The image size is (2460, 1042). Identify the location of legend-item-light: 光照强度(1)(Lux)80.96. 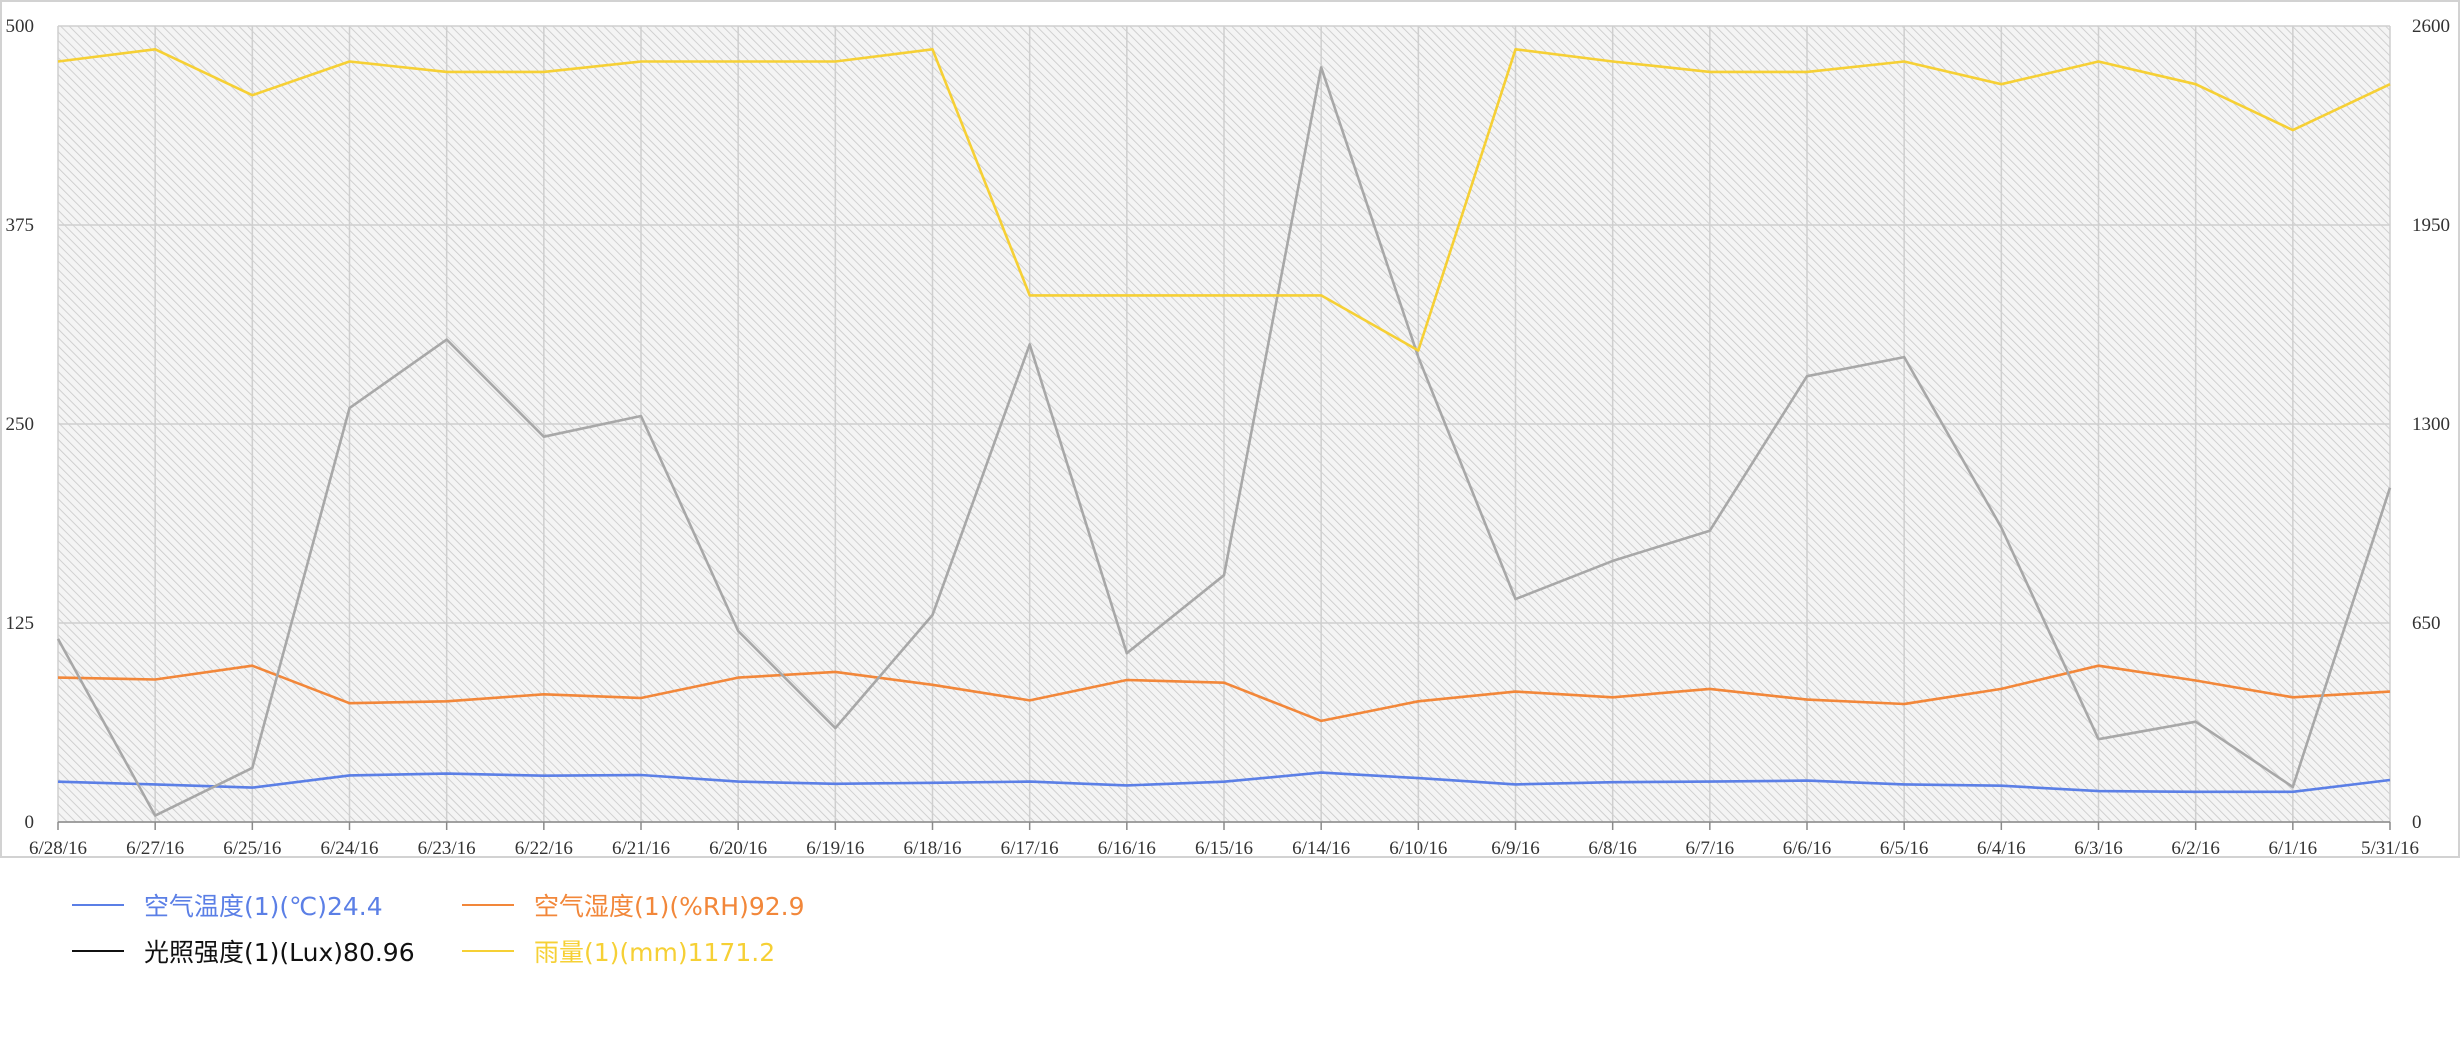
(243, 951).